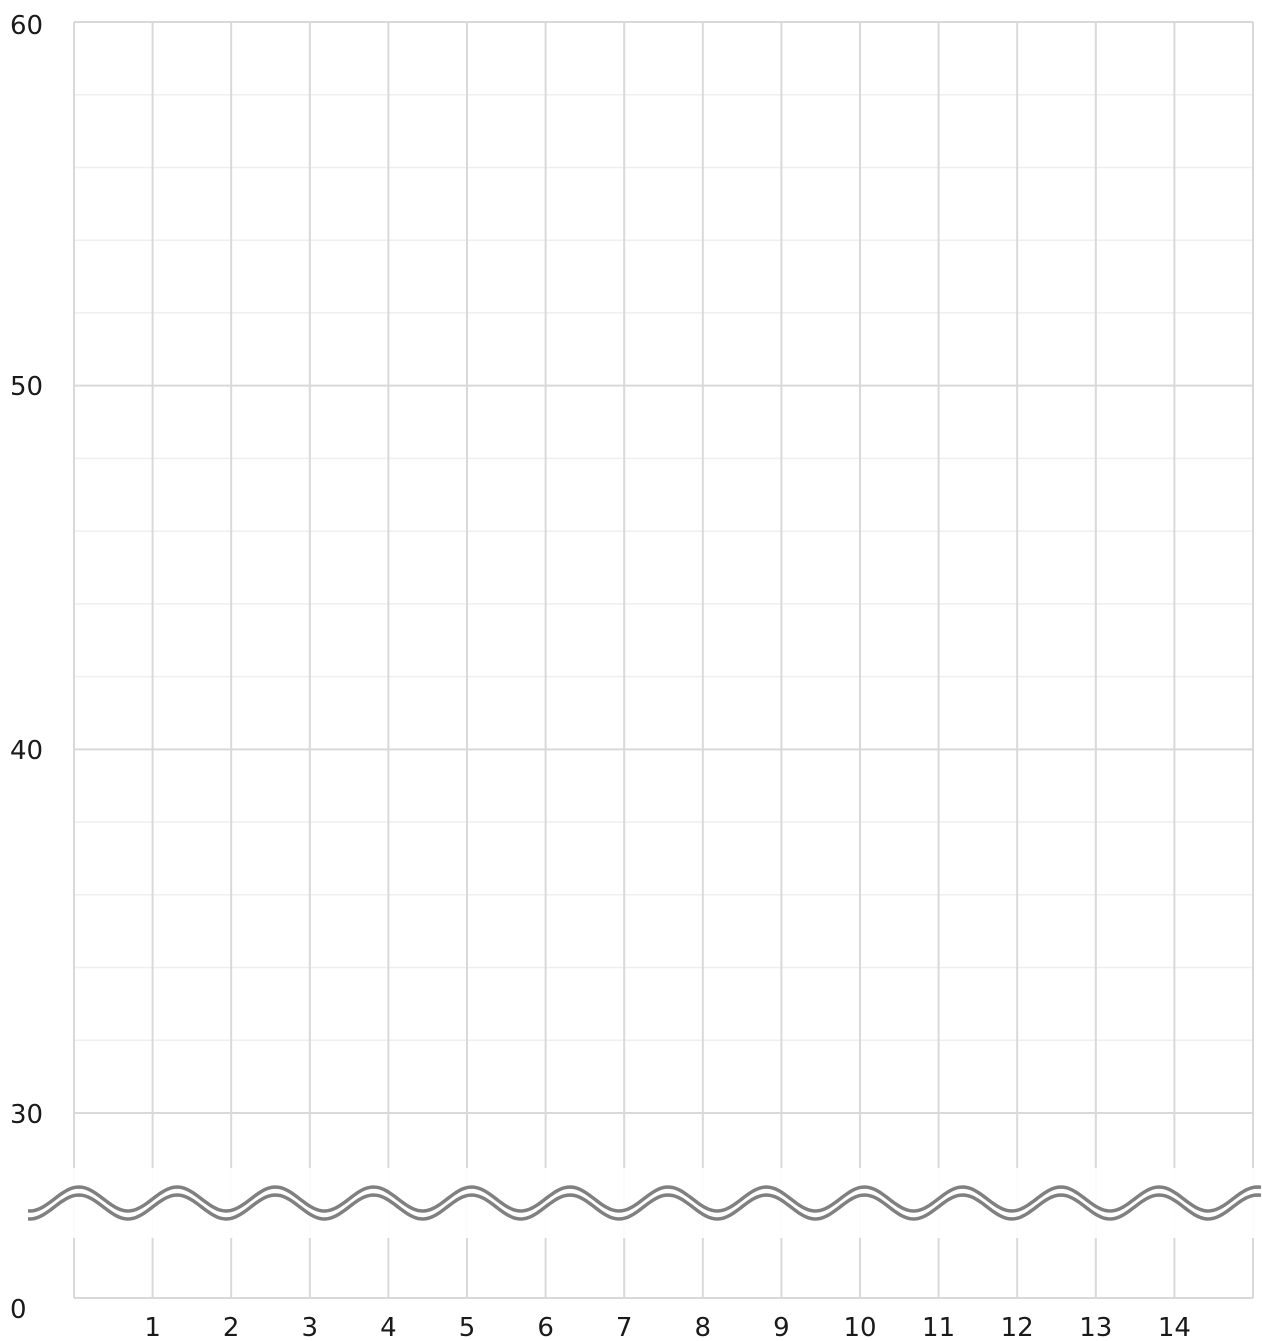 Image resolution: width=1263 pixels, height=1341 pixels. Describe the element at coordinates (644, 1207) in the screenshot. I see `axis-break-wave-lower` at that location.